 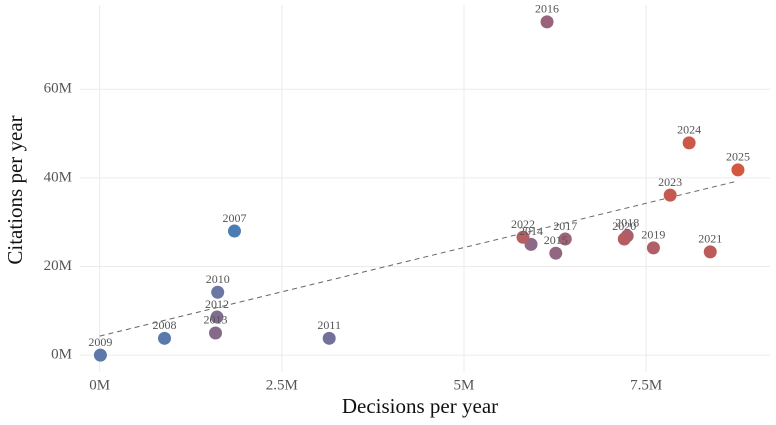 I want to click on y-tick-label: 0M, so click(x=61, y=355).